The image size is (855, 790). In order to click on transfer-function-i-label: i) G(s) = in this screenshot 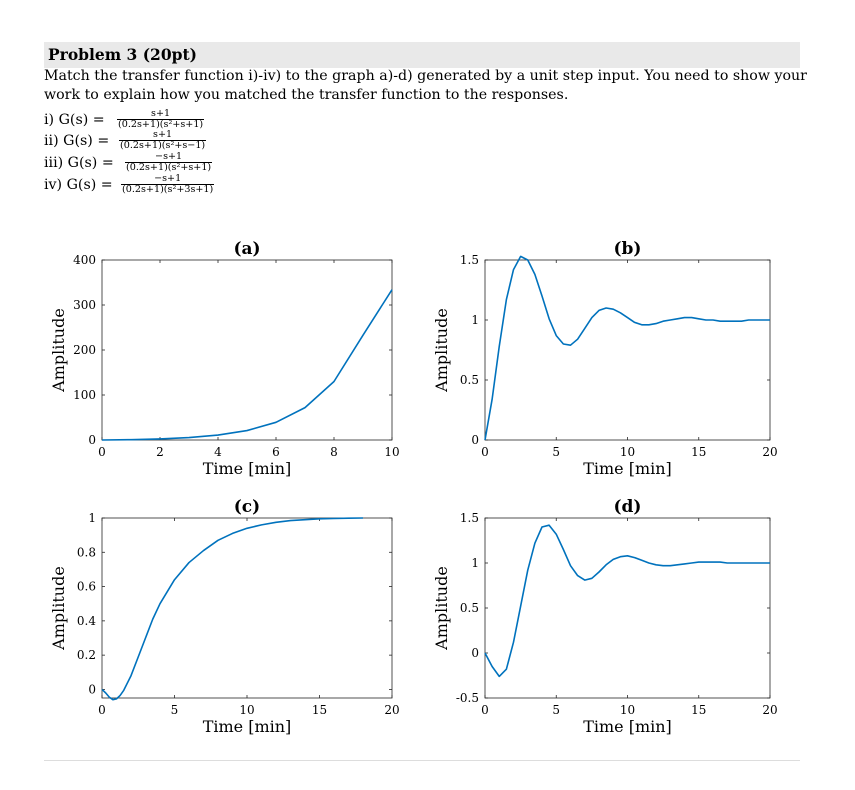, I will do `click(74, 120)`.